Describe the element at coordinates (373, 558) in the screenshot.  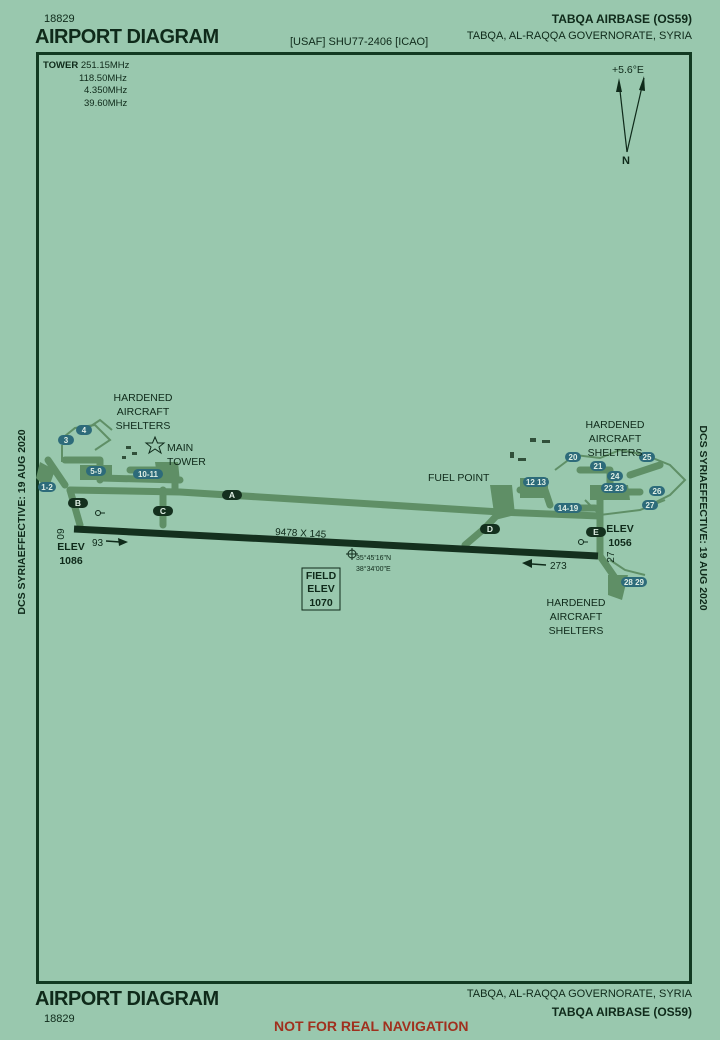
I see `arp-latitude: 35°45'16"N` at that location.